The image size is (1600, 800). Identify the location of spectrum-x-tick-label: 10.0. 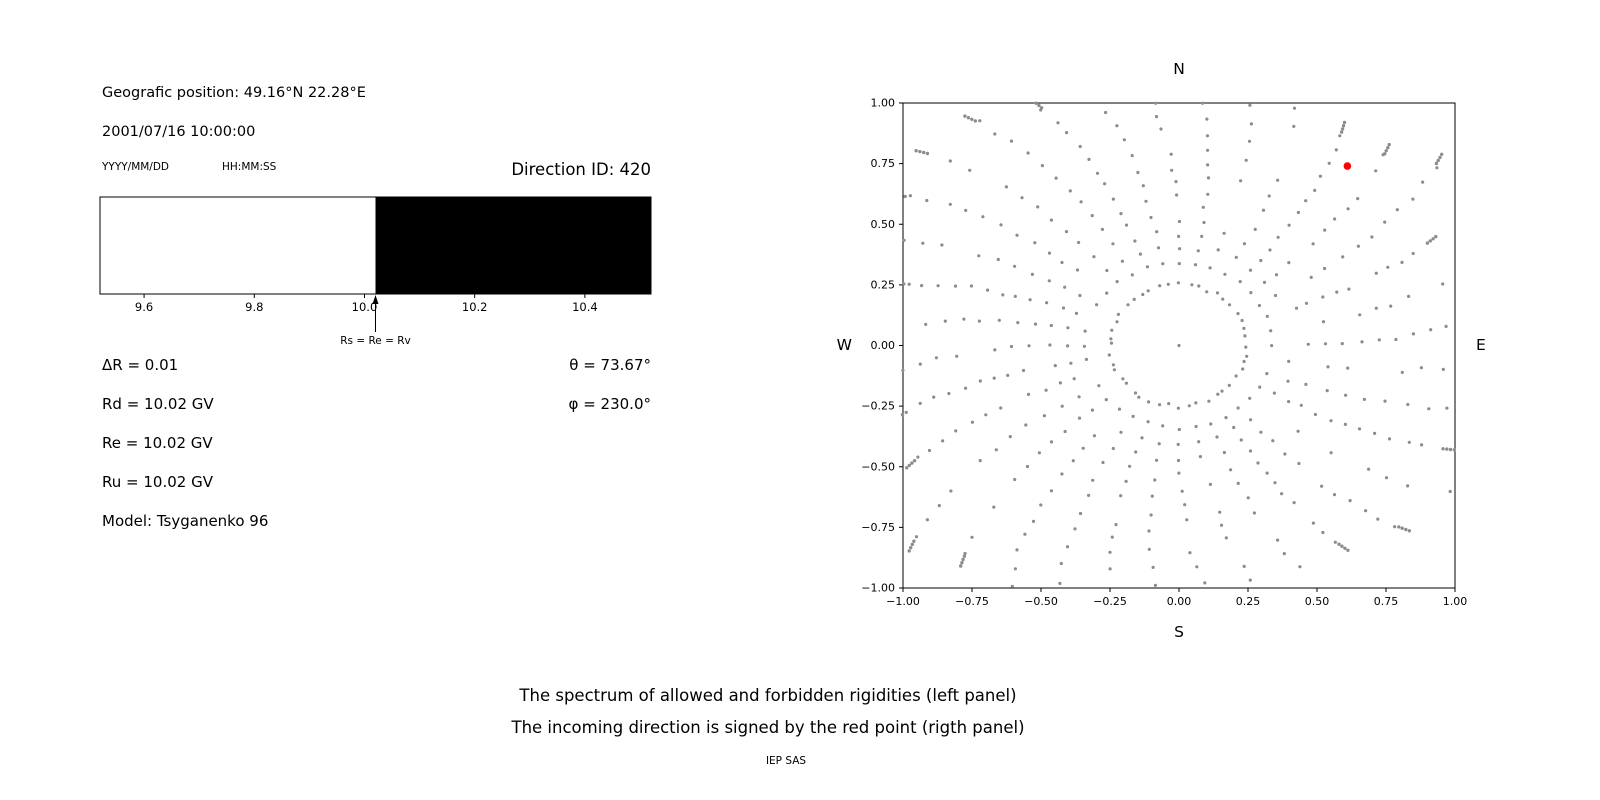
(365, 307).